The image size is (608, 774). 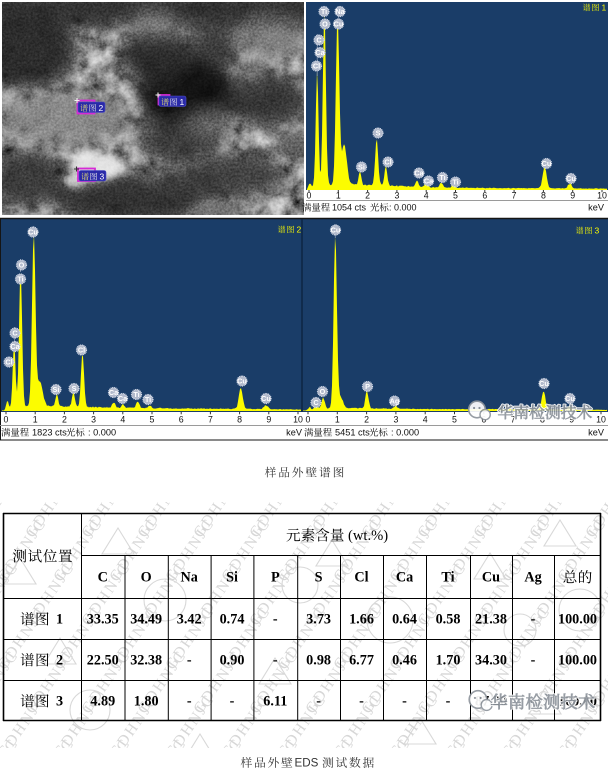 I want to click on svg-text: 6.77, so click(x=361, y=661).